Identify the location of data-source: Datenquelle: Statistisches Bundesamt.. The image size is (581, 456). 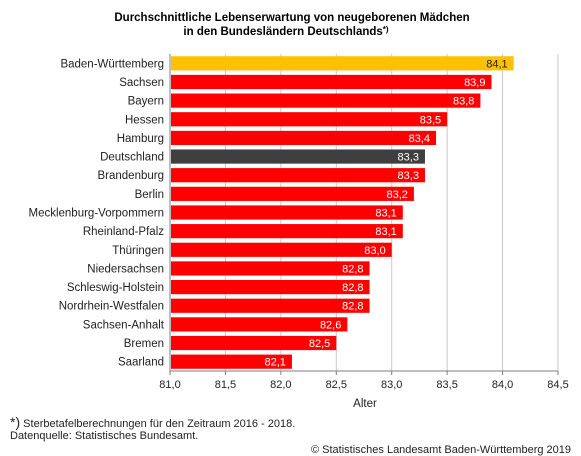
(104, 436).